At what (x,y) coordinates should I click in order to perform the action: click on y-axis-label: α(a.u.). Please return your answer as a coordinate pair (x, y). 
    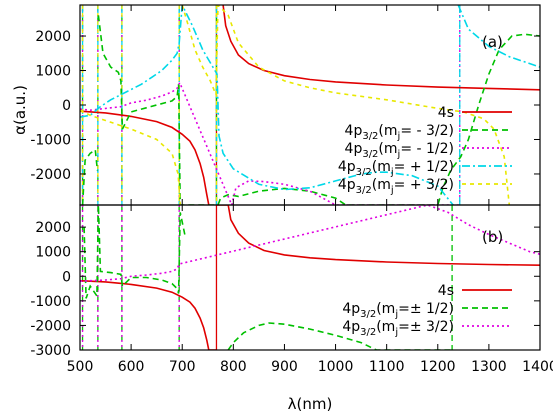
    Looking at the image, I should click on (20, 110).